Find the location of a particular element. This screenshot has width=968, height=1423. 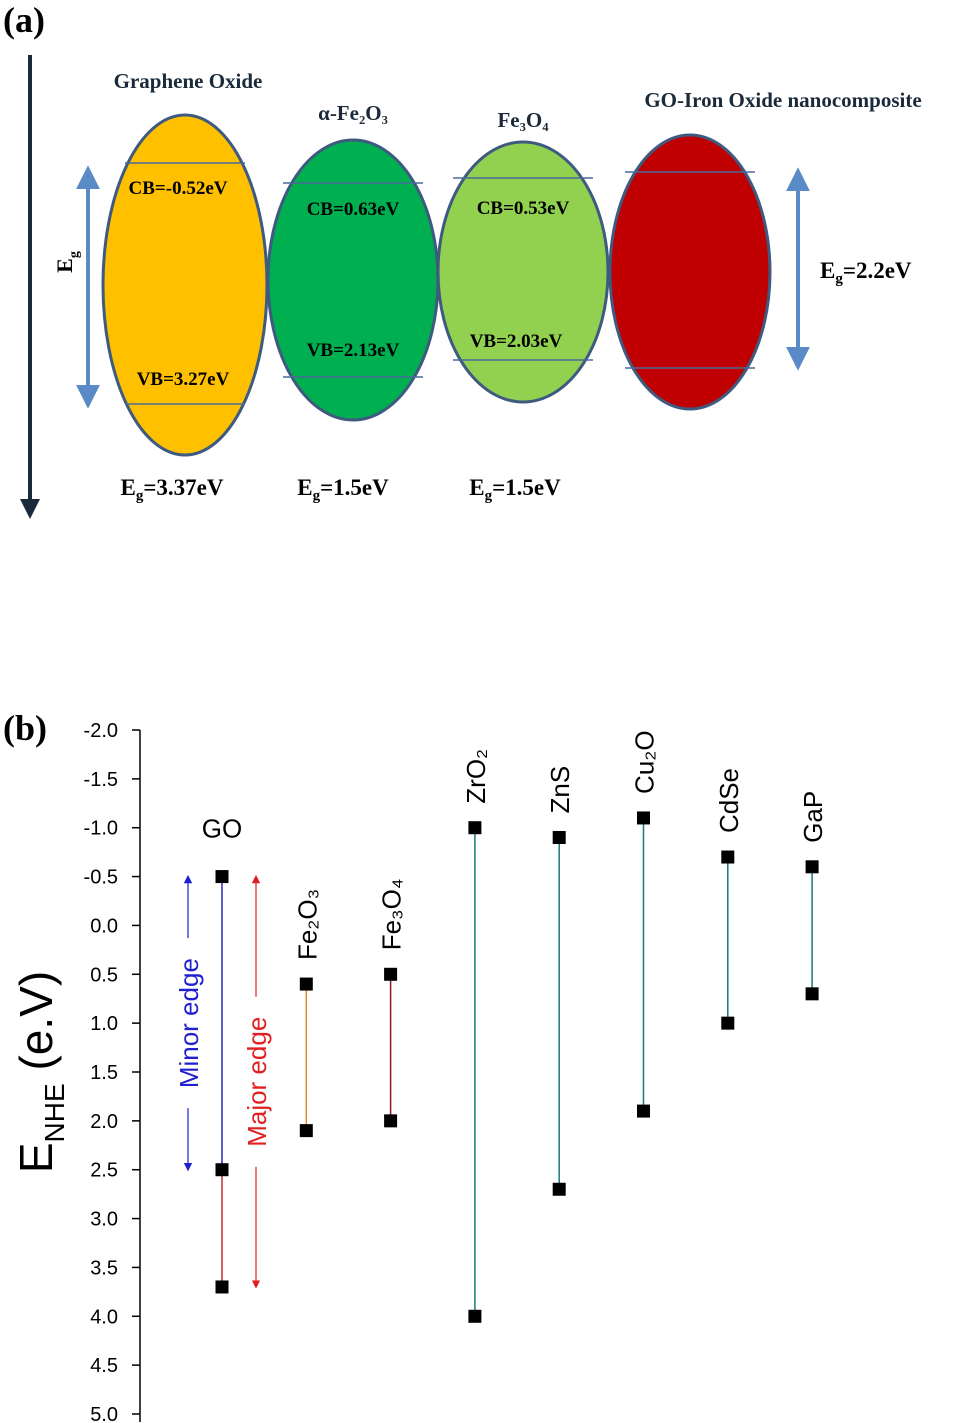

cb-label: CB=-0.52eV is located at coordinates (178, 188).